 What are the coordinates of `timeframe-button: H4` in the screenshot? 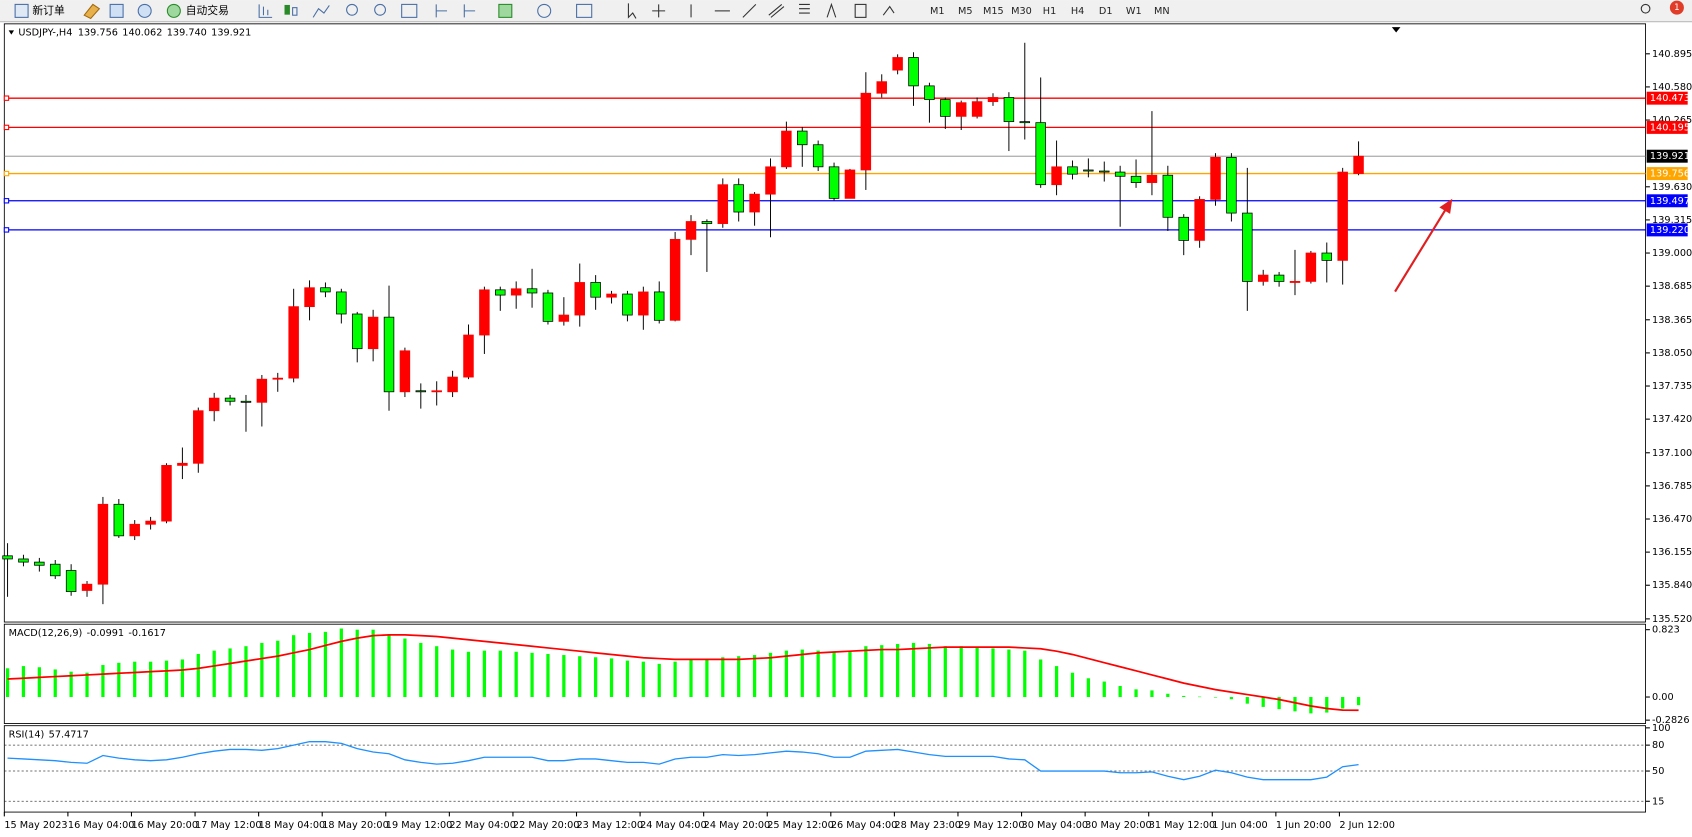 It's located at (1077, 11).